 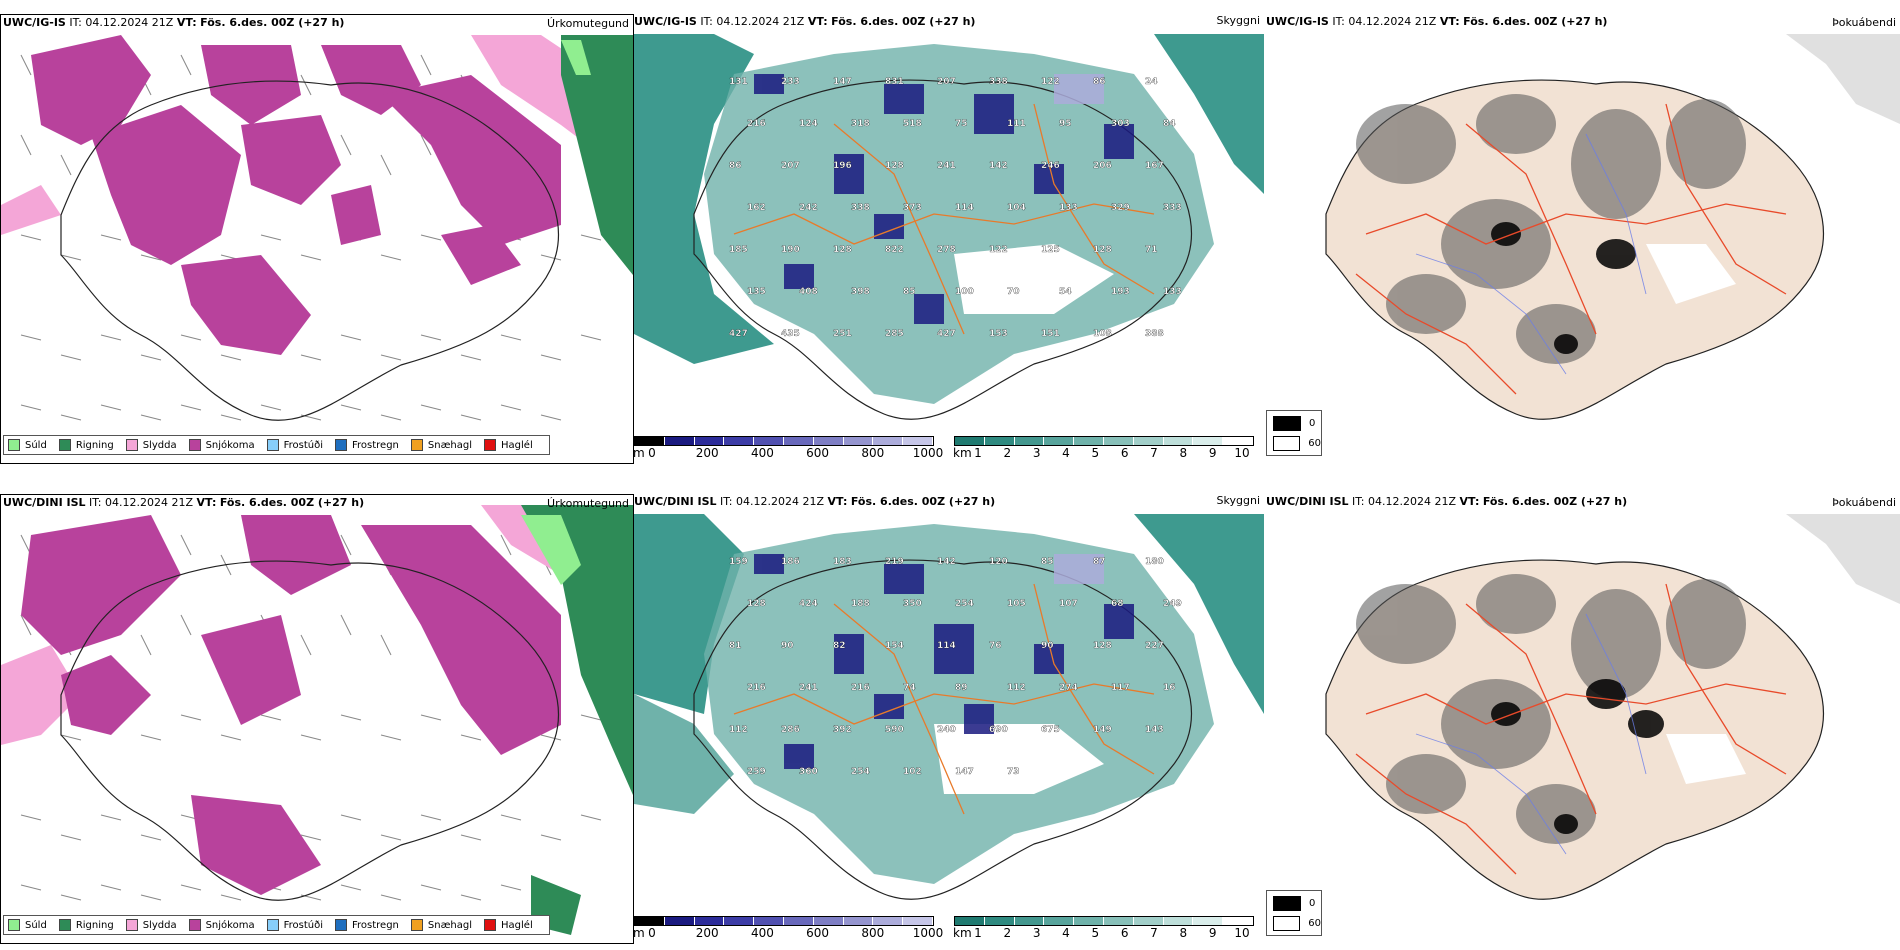 What do you see at coordinates (1124, 933) in the screenshot?
I see `colorbar-tick: 6` at bounding box center [1124, 933].